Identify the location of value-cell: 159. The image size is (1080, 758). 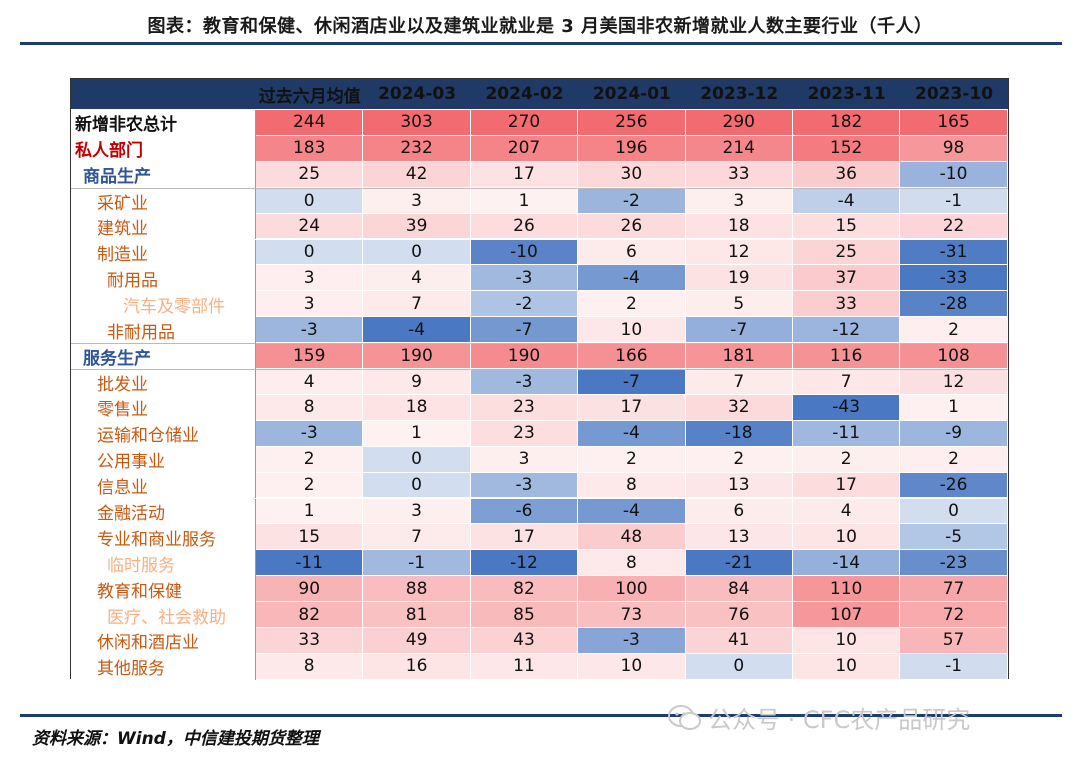
(310, 356).